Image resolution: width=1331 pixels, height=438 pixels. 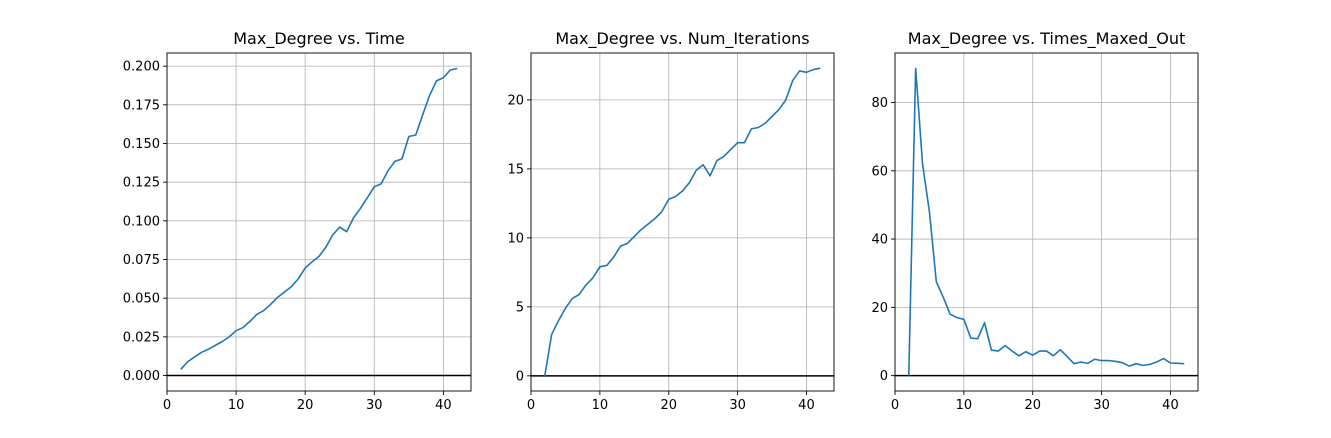 What do you see at coordinates (879, 171) in the screenshot?
I see `y-tick-label: 60` at bounding box center [879, 171].